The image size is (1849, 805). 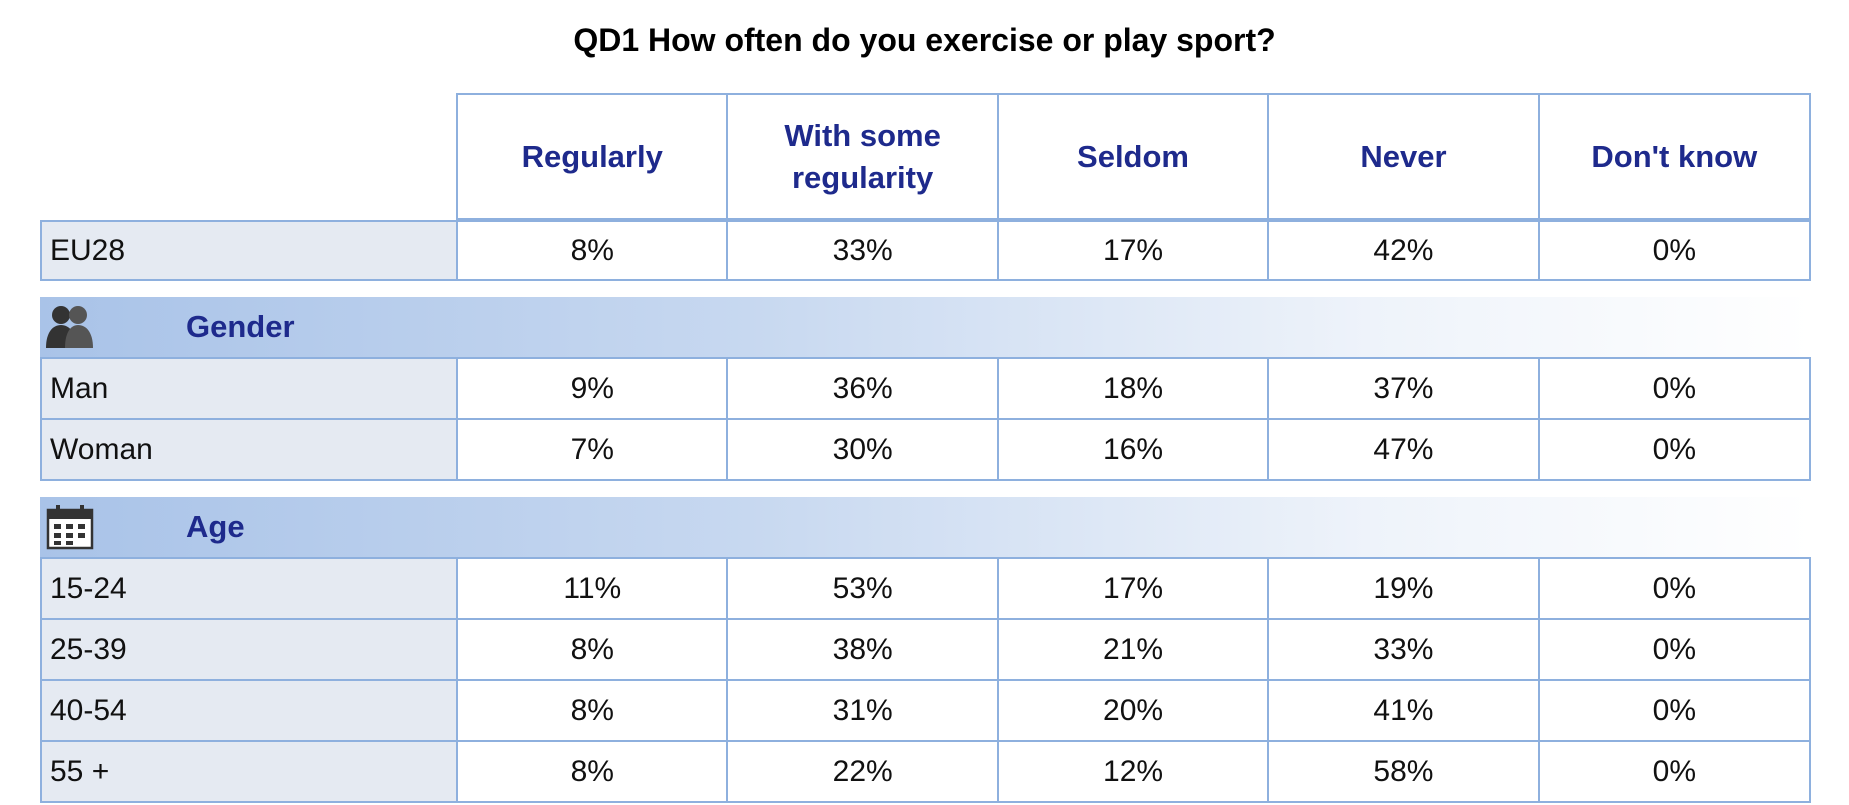 What do you see at coordinates (1404, 156) in the screenshot?
I see `col-header-never: Never` at bounding box center [1404, 156].